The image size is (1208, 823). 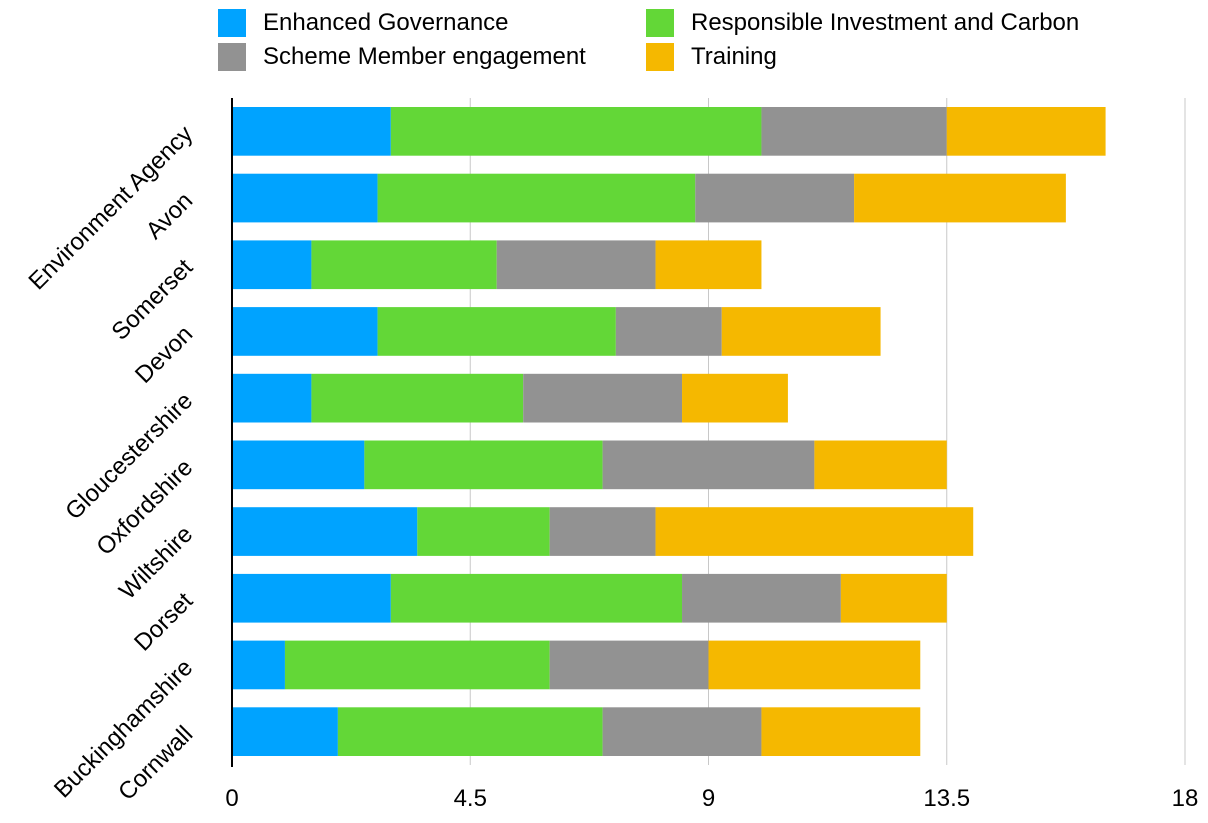 What do you see at coordinates (1185, 798) in the screenshot?
I see `x-tick-label-4: 18` at bounding box center [1185, 798].